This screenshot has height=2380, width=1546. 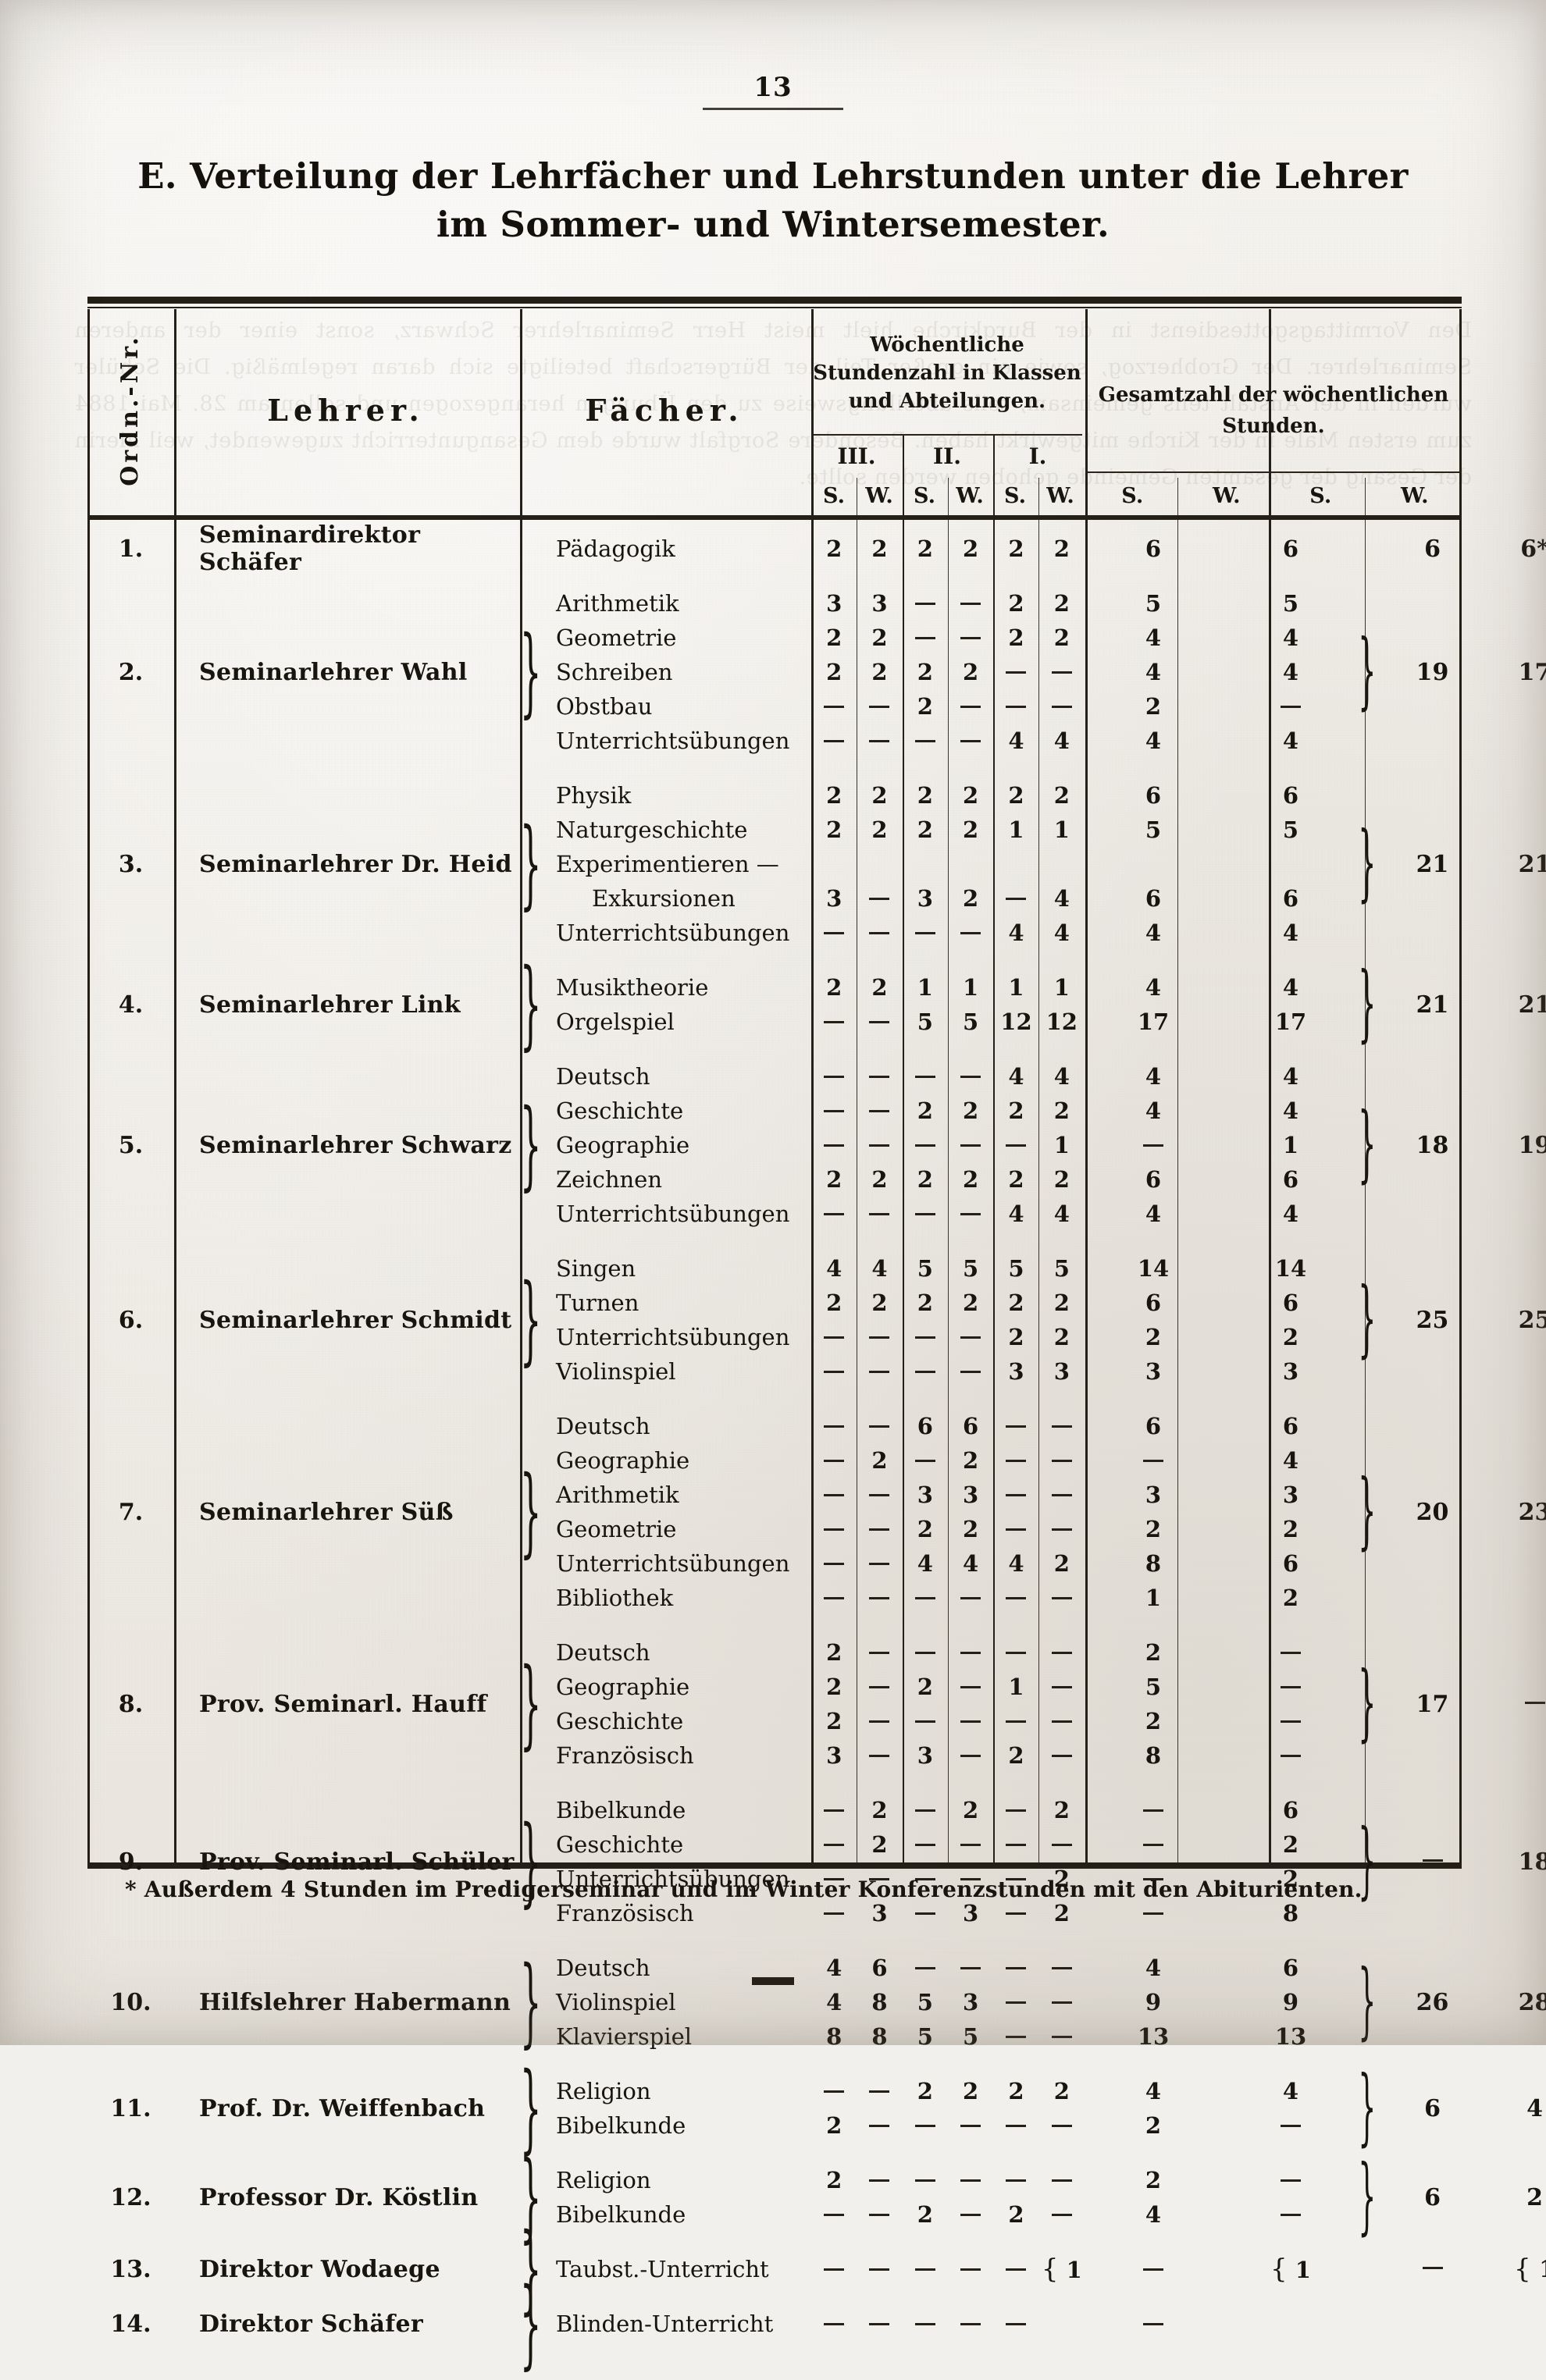 What do you see at coordinates (621, 1810) in the screenshot?
I see `subject-name: Bibelkunde` at bounding box center [621, 1810].